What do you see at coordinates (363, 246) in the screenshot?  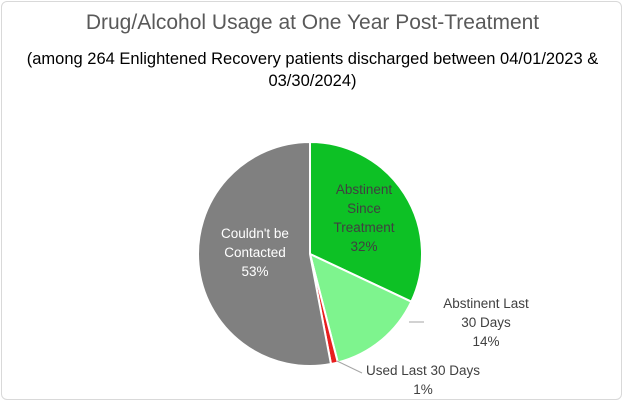 I see `slice-label-line: 32%` at bounding box center [363, 246].